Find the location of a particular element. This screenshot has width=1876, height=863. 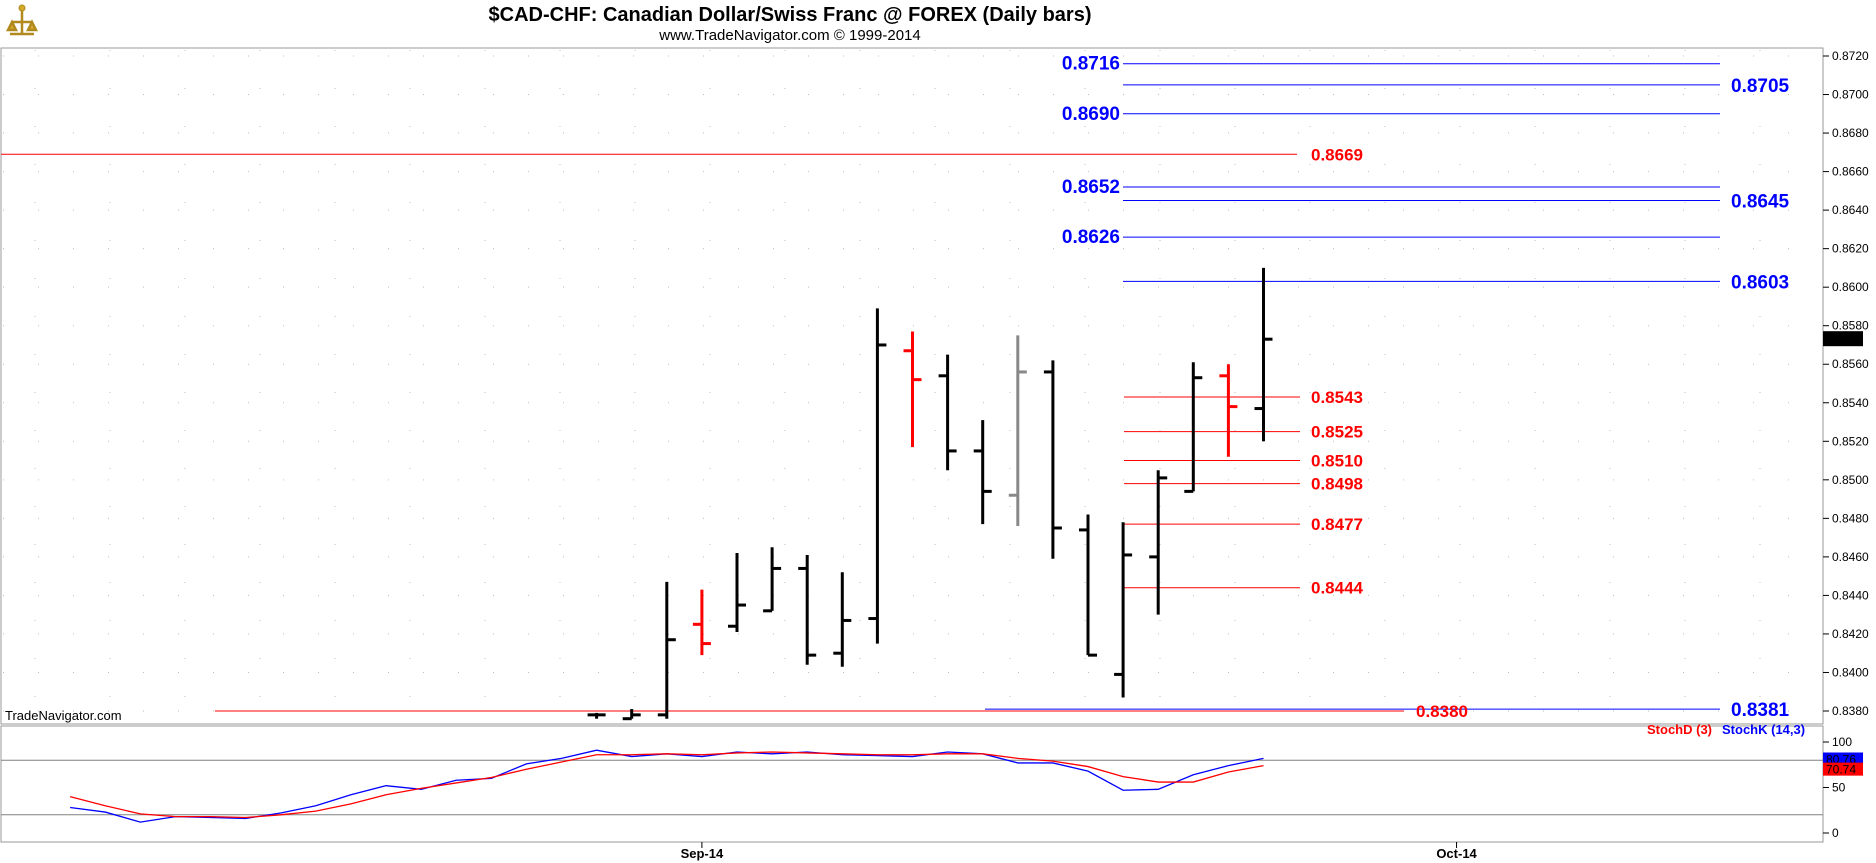

blue-level-label: 0.8603 is located at coordinates (1760, 282).